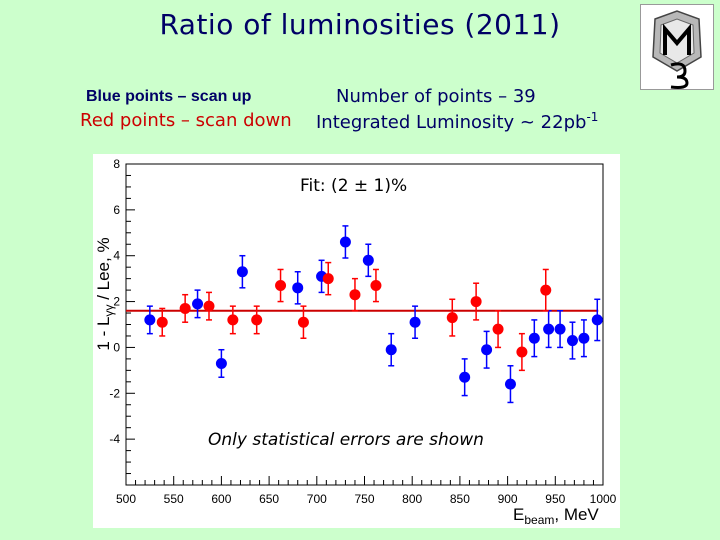  What do you see at coordinates (103, 270) in the screenshot?
I see `y-axis-label-rest: / Lee, %` at bounding box center [103, 270].